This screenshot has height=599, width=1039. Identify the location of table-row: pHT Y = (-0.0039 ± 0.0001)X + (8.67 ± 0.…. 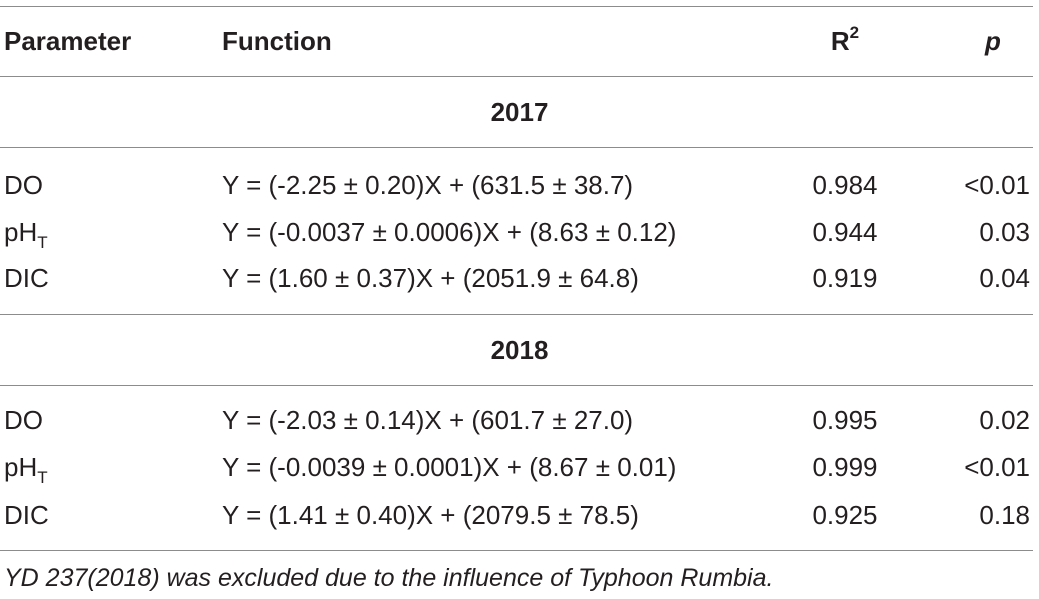
(516, 467).